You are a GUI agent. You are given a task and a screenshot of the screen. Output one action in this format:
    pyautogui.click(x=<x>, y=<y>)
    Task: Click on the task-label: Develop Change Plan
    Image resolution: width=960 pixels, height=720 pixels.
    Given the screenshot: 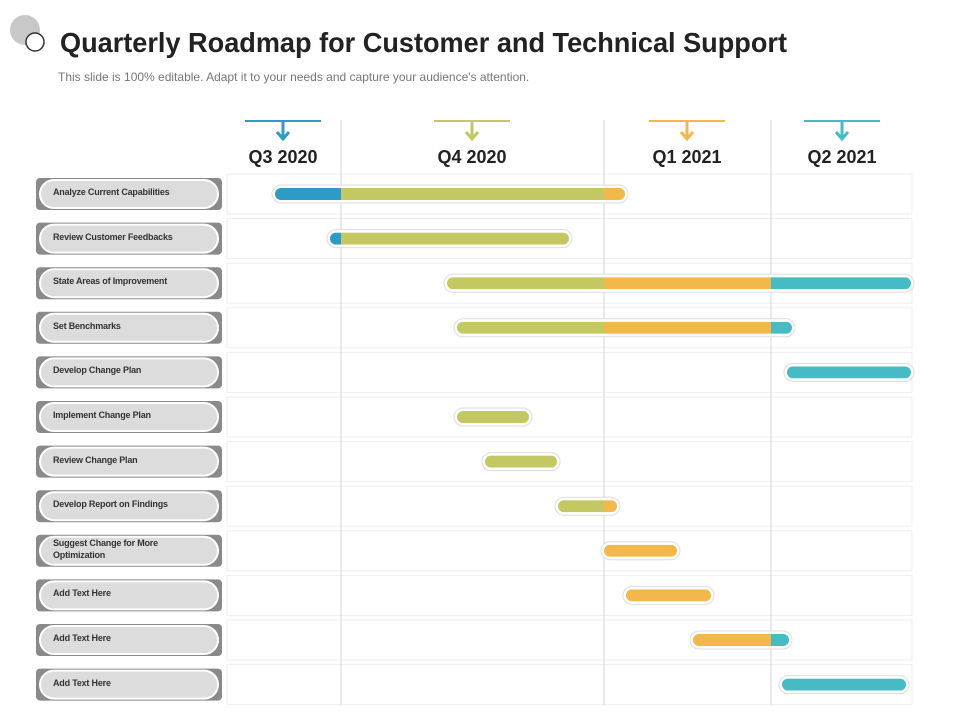 What is the action you would take?
    pyautogui.click(x=97, y=370)
    